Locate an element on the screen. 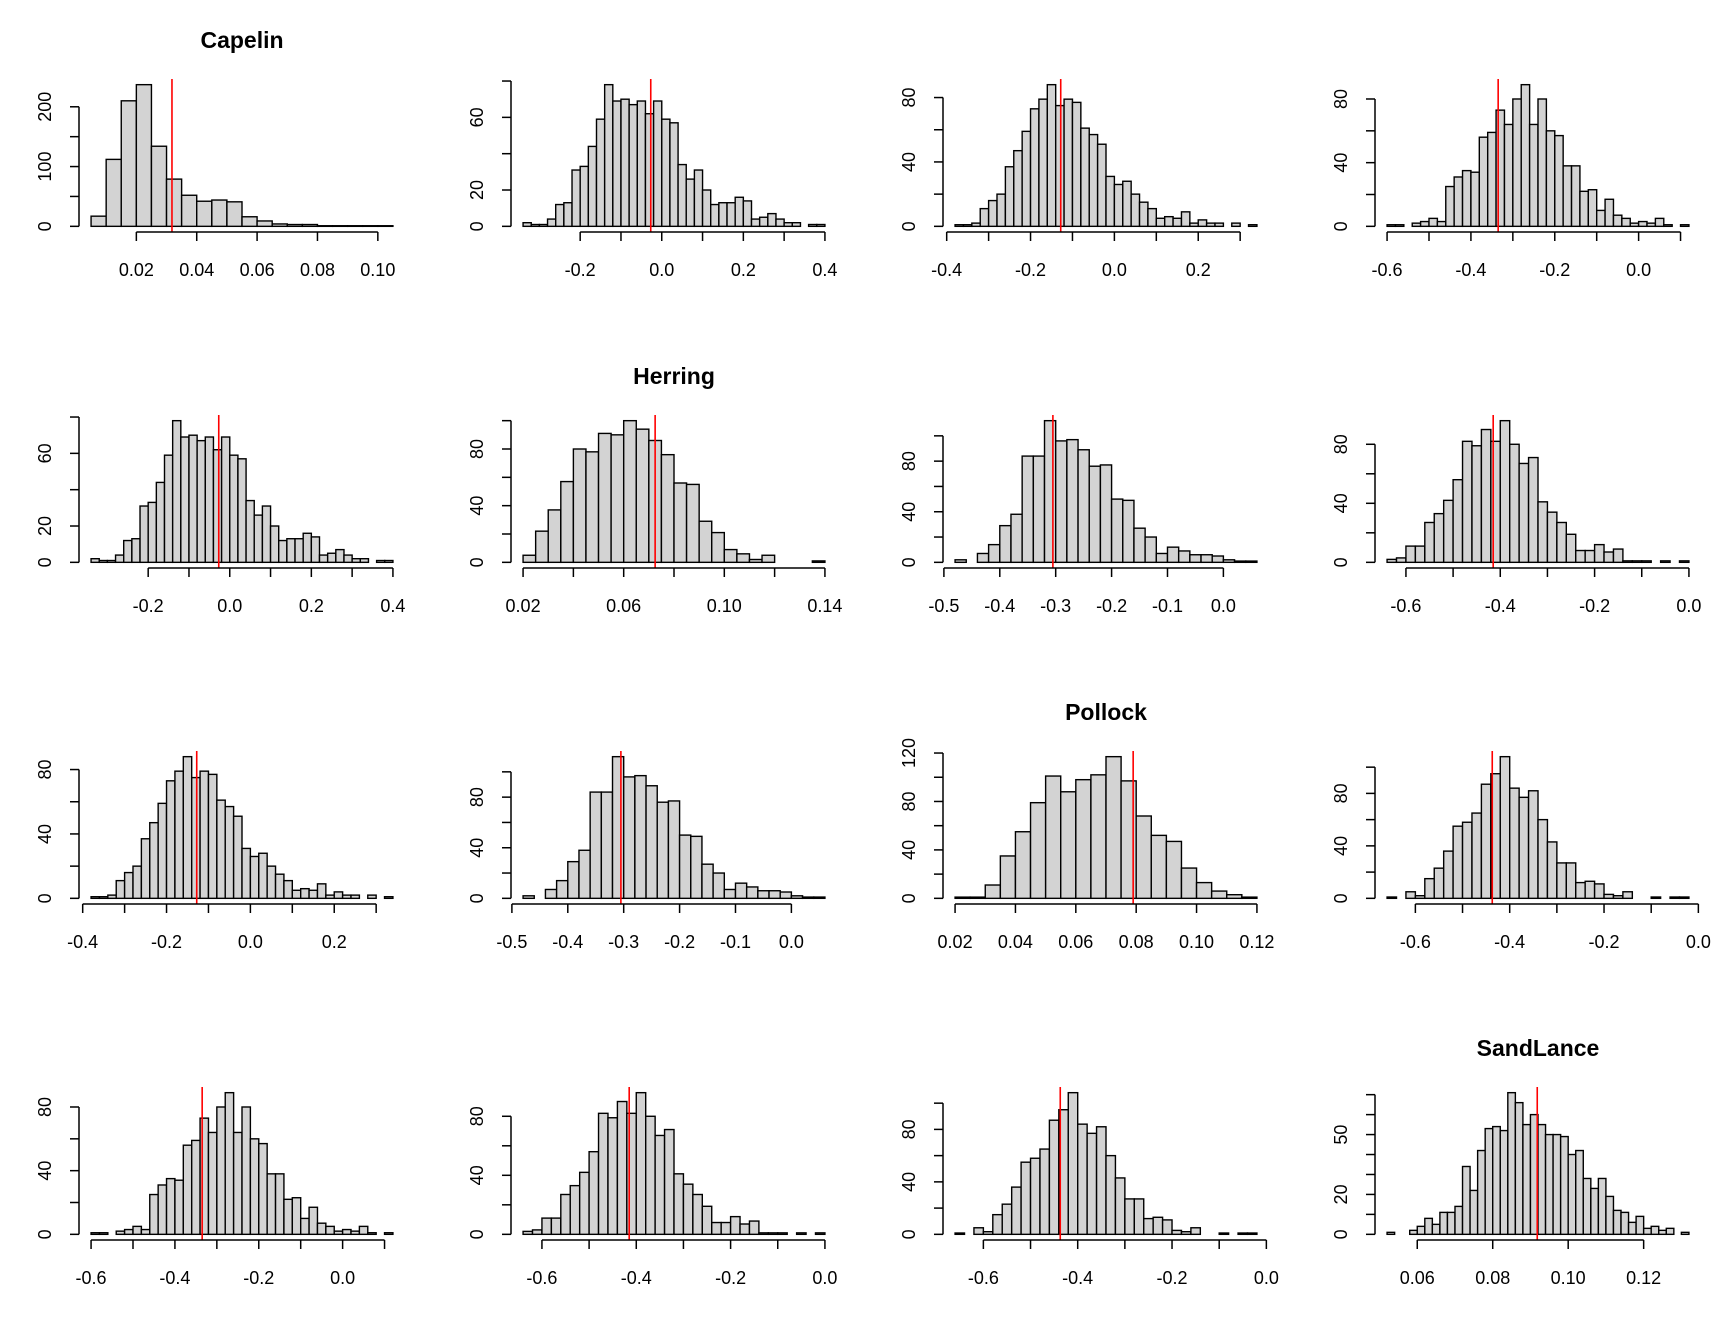 The width and height of the screenshot is (1728, 1344). x-tick-label: -0.5 is located at coordinates (511, 942).